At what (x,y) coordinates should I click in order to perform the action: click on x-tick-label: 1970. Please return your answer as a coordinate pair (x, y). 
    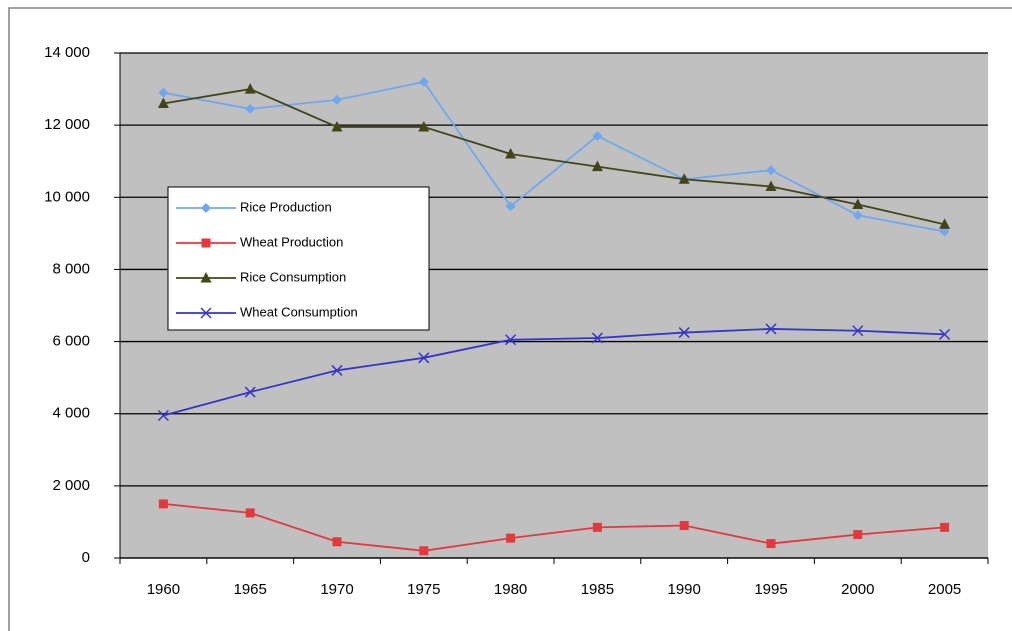
    Looking at the image, I should click on (336, 589).